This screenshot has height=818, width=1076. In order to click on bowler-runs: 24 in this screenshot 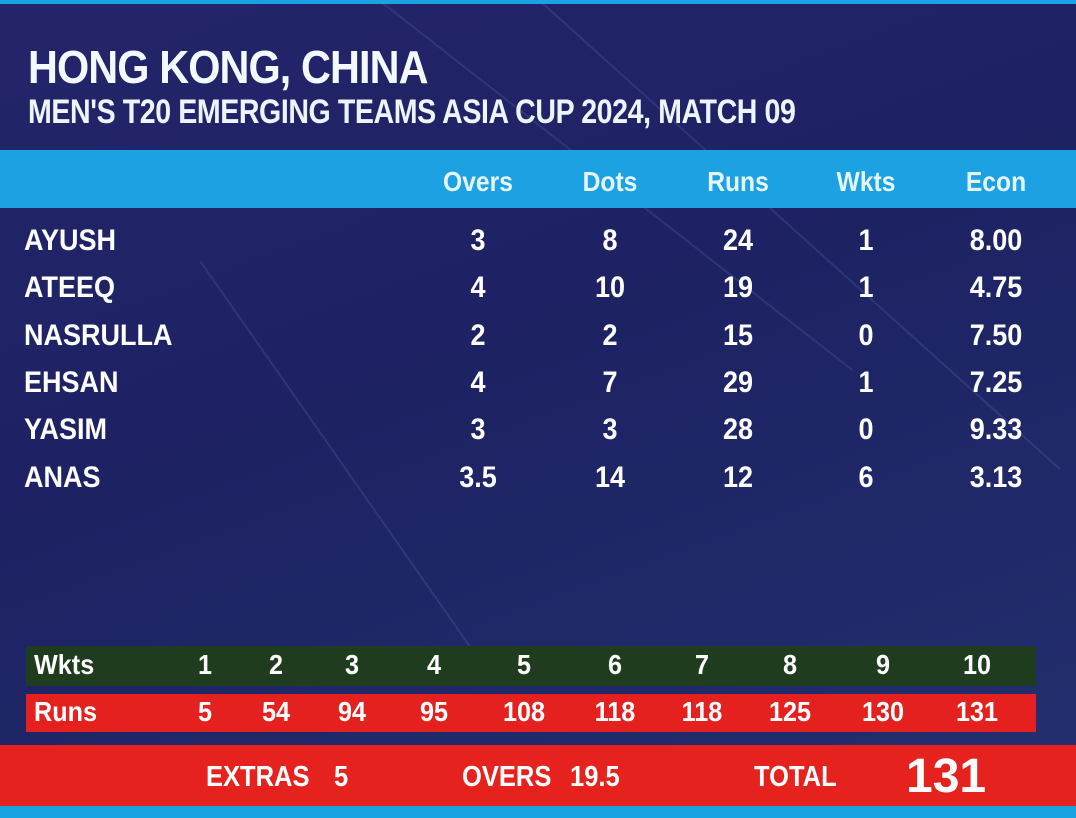, I will do `click(738, 240)`.